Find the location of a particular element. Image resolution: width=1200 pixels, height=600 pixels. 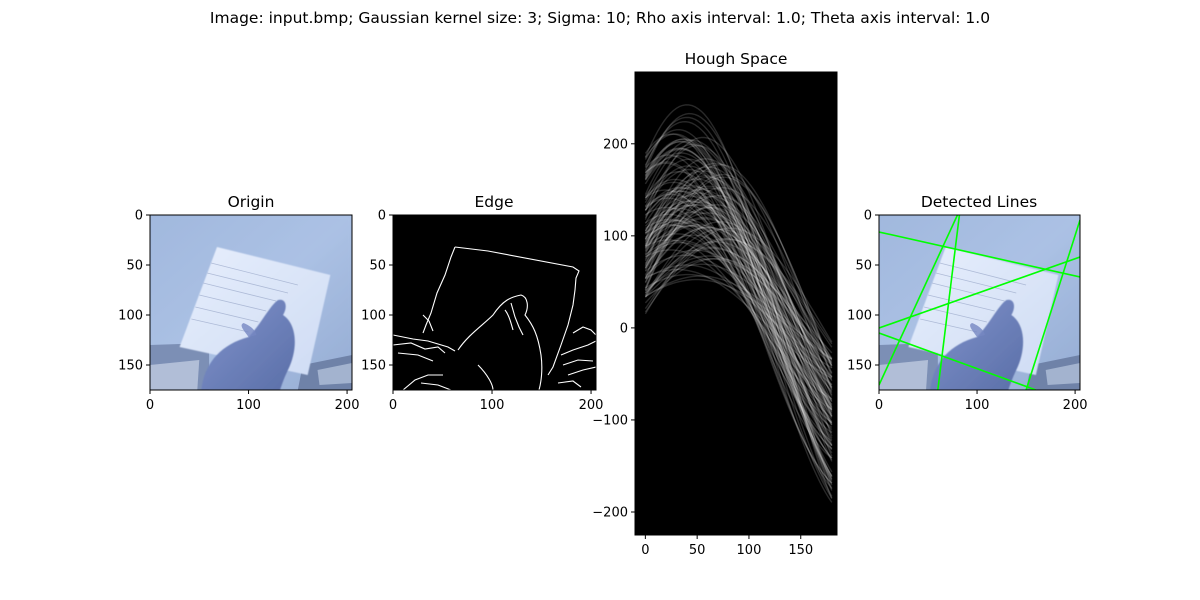

y-tick-label: 150 is located at coordinates (859, 366).